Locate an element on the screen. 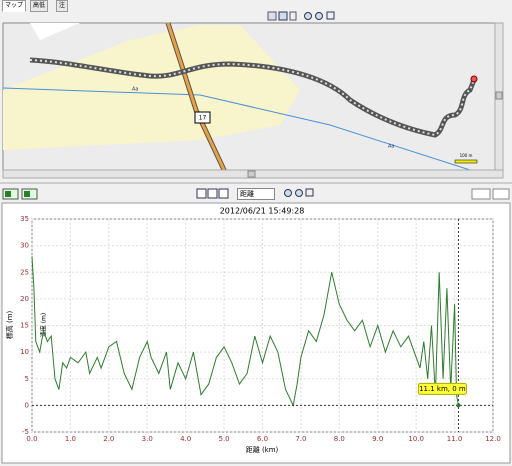  y-tick-label: 30 is located at coordinates (24, 246).